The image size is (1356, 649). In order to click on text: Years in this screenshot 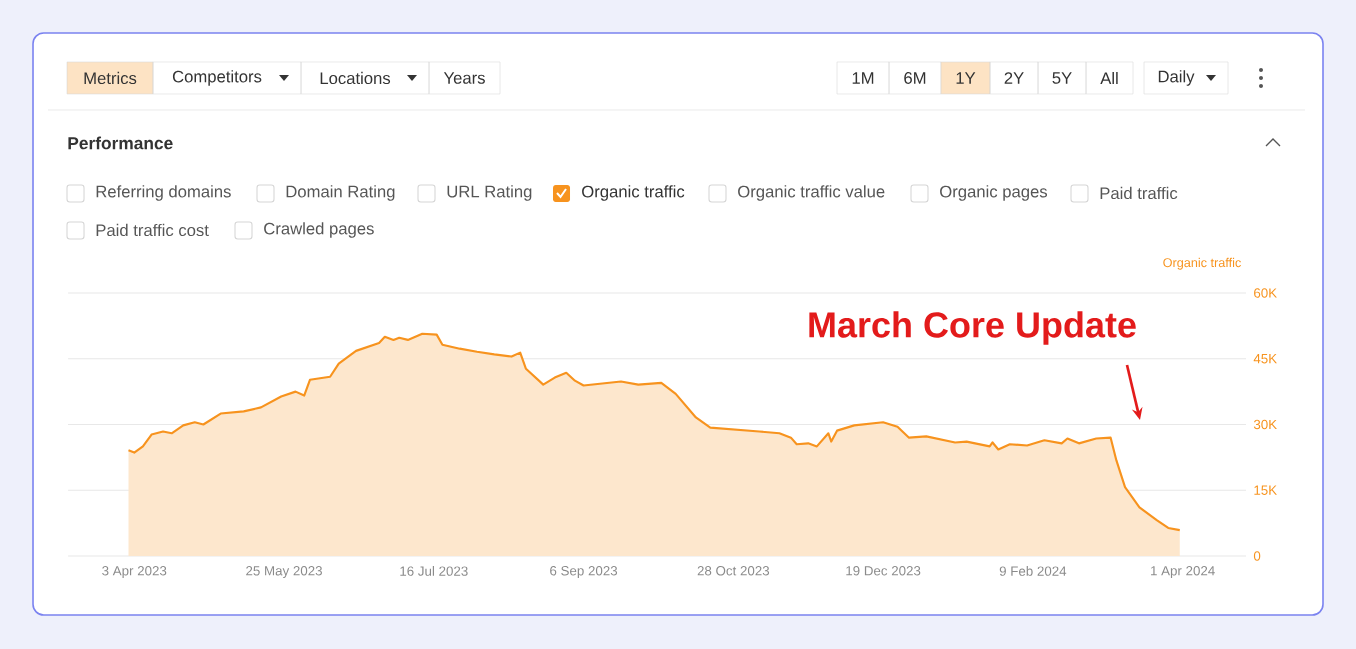, I will do `click(464, 78)`.